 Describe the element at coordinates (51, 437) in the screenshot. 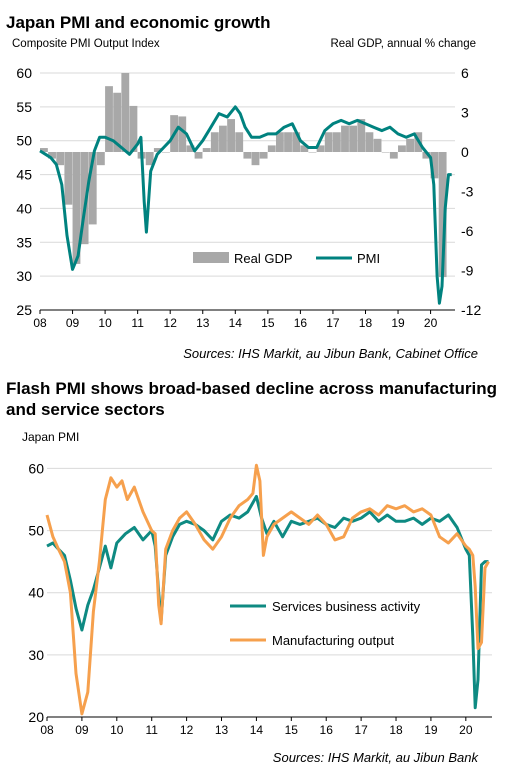

I see `chart2-axis-label: Japan PMI` at that location.